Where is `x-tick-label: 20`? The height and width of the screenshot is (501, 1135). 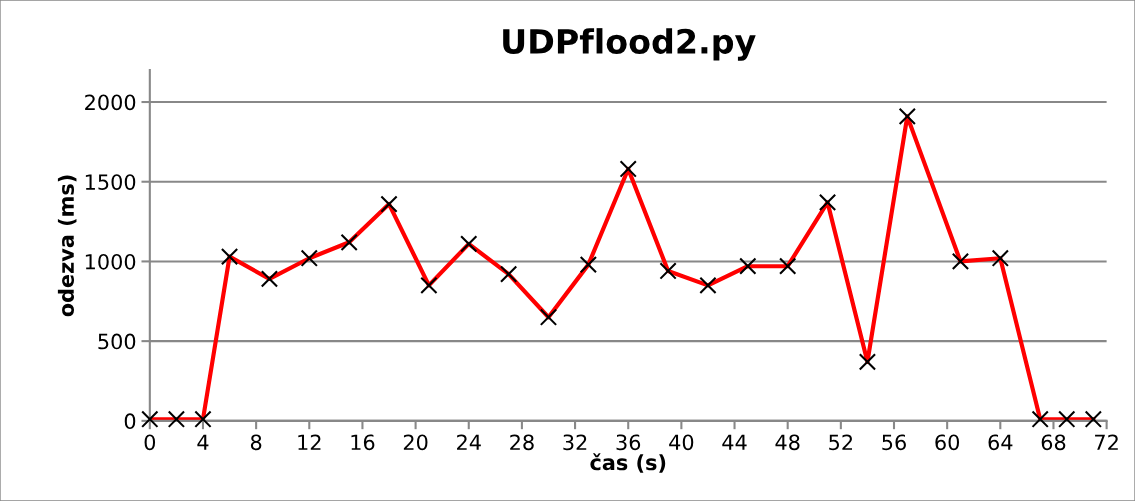
x-tick-label: 20 is located at coordinates (415, 442).